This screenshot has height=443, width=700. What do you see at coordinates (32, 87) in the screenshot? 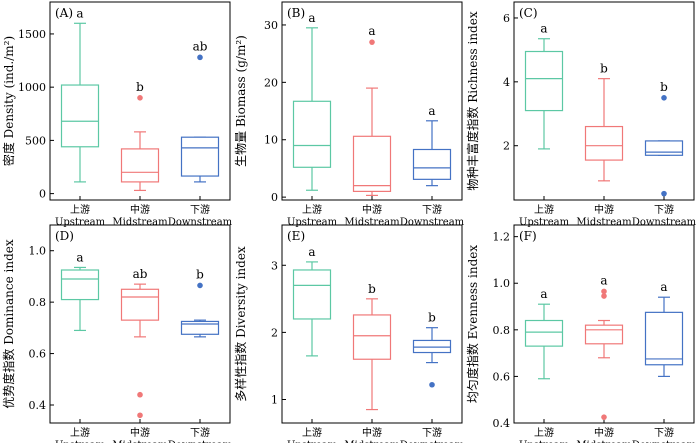
I see `y-tick-label: 1000` at bounding box center [32, 87].